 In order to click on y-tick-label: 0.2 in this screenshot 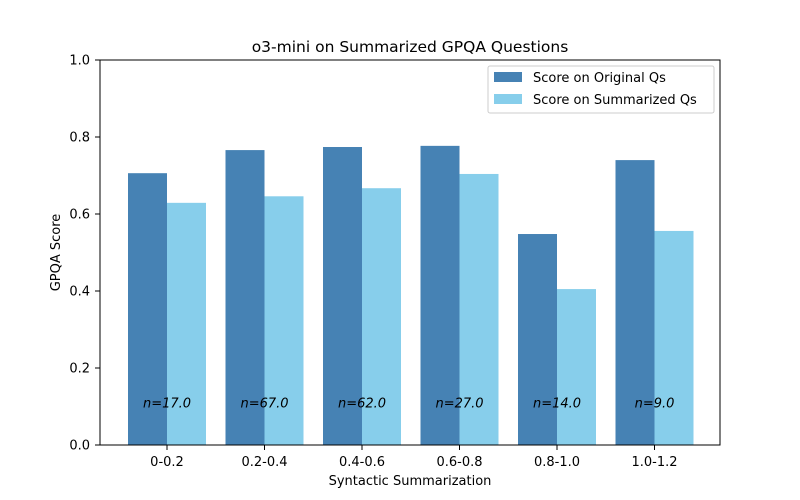, I will do `click(79, 369)`.